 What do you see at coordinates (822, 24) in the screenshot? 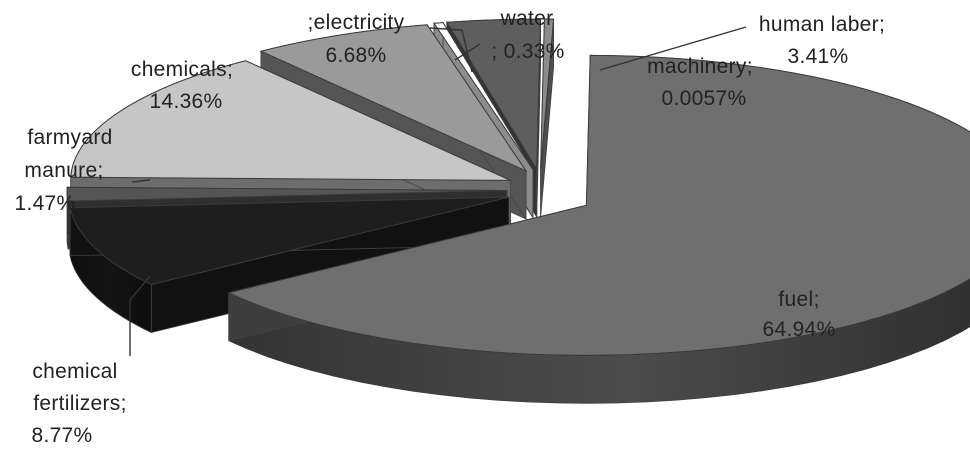
I see `slice-label-human-laber: human laber;` at bounding box center [822, 24].